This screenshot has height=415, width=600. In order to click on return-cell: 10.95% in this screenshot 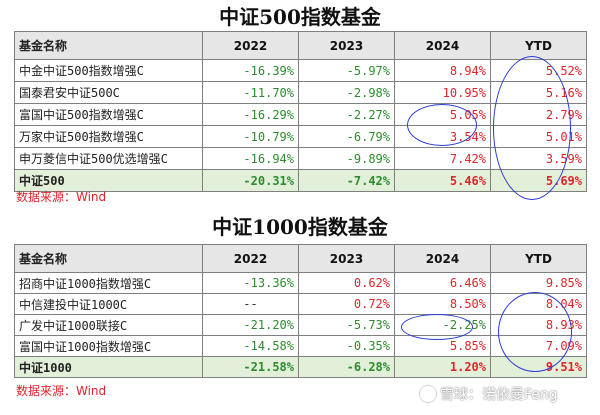, I will do `click(442, 92)`.